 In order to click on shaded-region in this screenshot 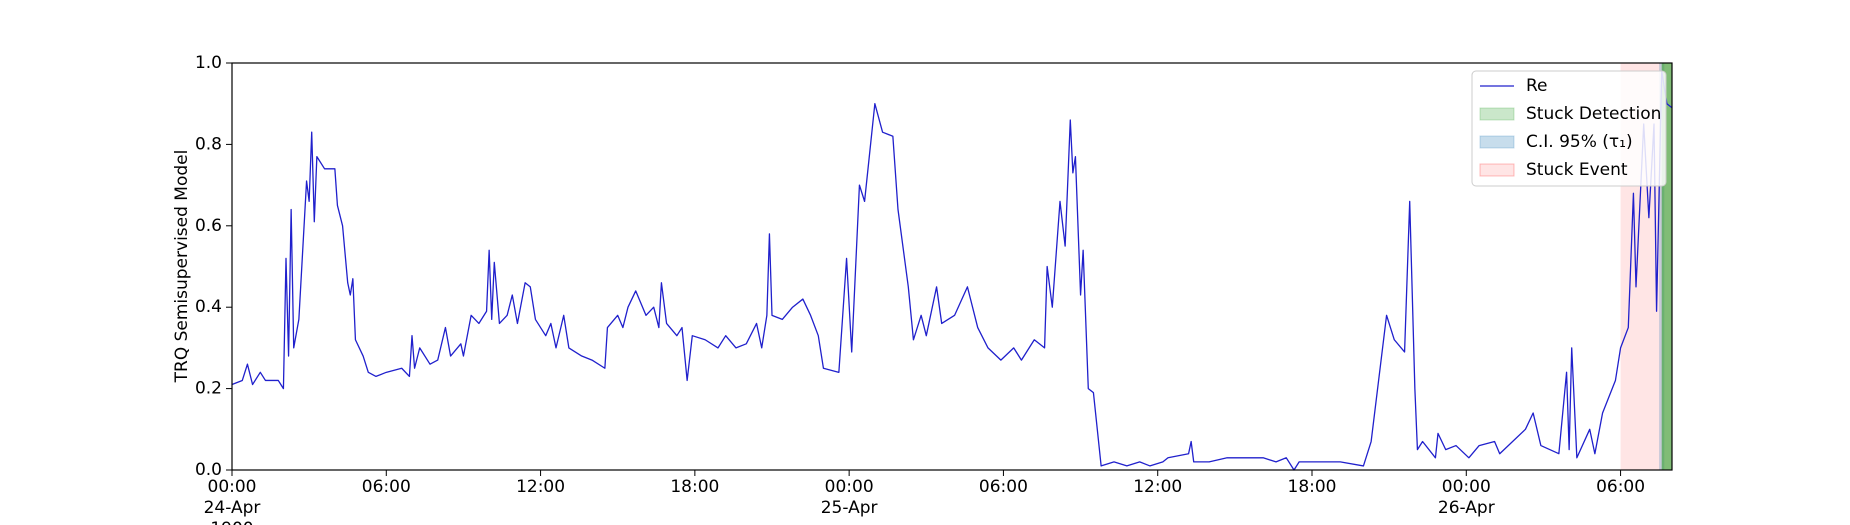, I will do `click(1666, 266)`.